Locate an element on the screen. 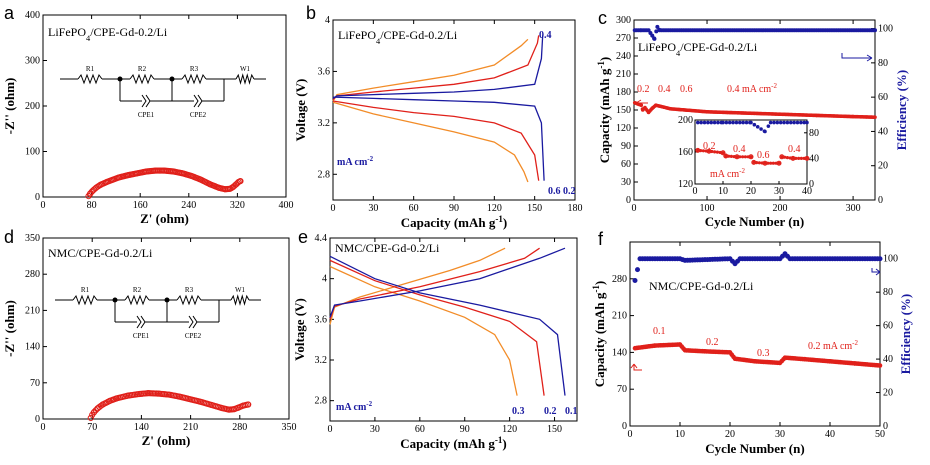 The height and width of the screenshot is (465, 930). y2-tick-label: 40 is located at coordinates (883, 131).